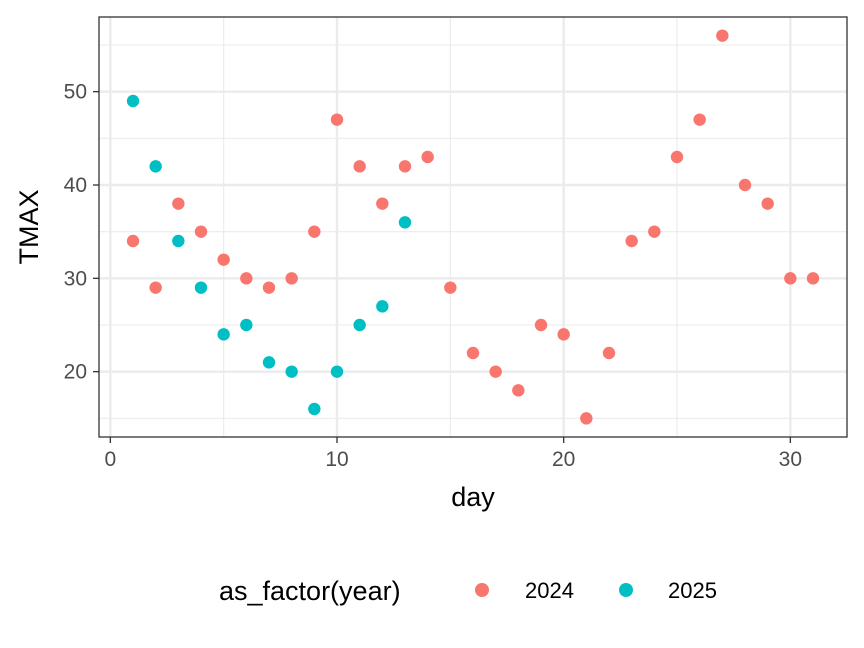  What do you see at coordinates (336, 459) in the screenshot?
I see `x-tick-label: 10` at bounding box center [336, 459].